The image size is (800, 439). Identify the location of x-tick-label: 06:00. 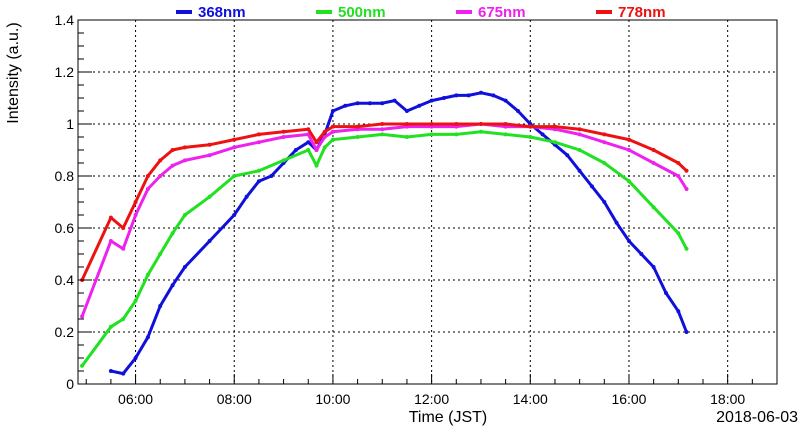
(135, 399).